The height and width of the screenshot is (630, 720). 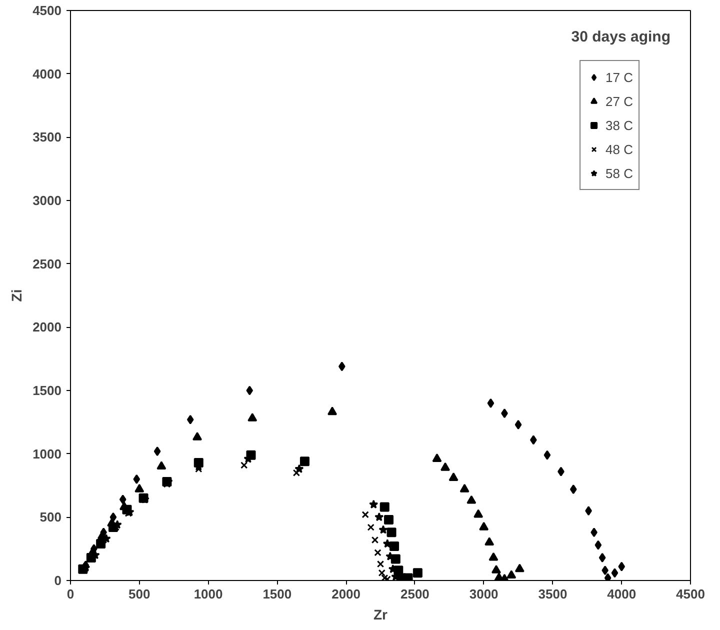 I want to click on y-tick-label: 4000, so click(x=47, y=74).